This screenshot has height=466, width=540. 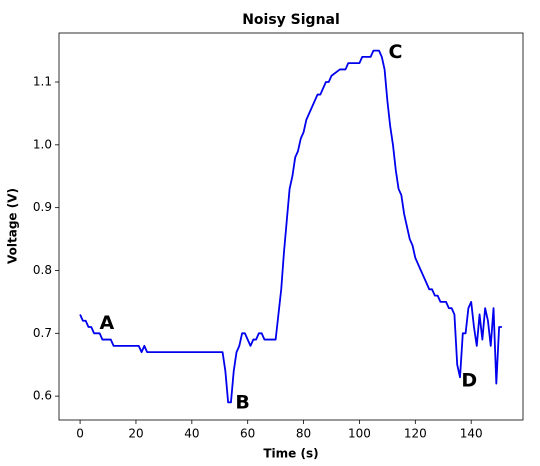 I want to click on x-tick-label: 80, so click(x=303, y=434).